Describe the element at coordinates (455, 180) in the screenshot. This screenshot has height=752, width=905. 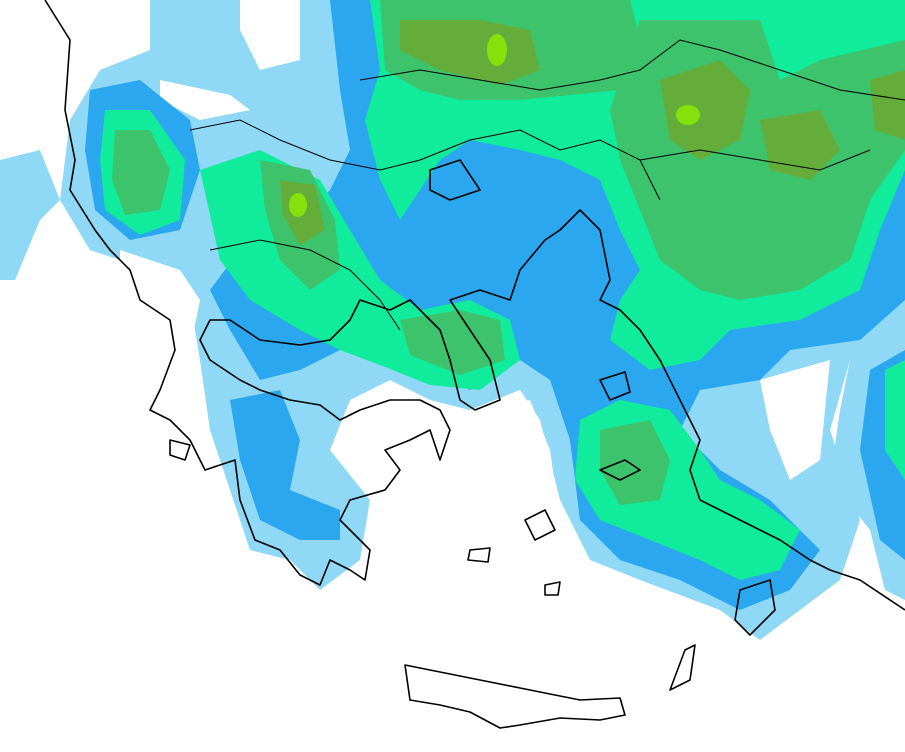
I see `coastline` at that location.